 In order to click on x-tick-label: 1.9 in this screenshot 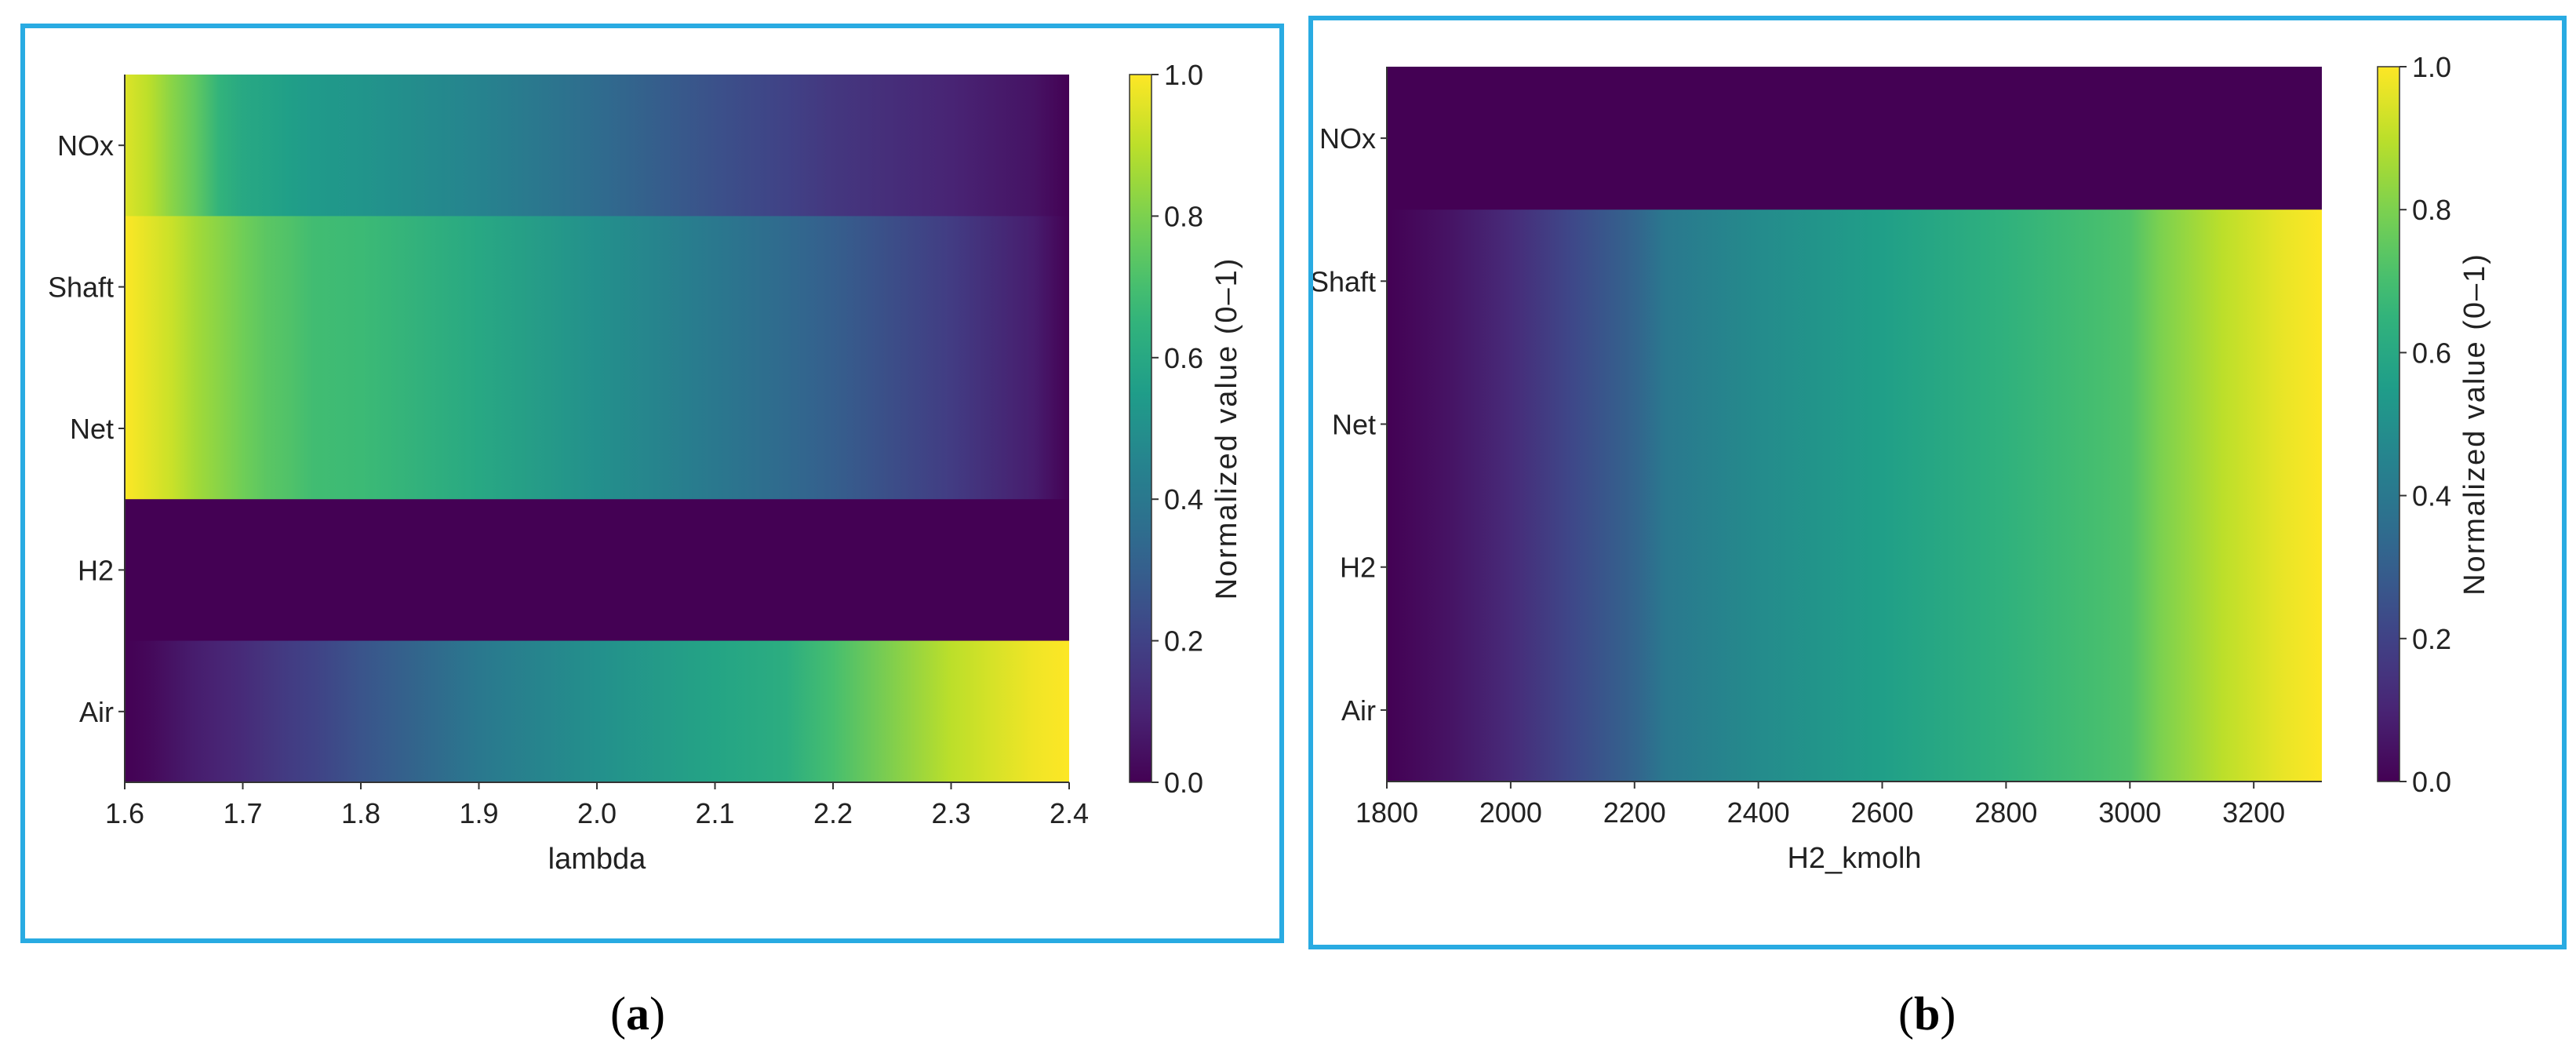, I will do `click(478, 813)`.